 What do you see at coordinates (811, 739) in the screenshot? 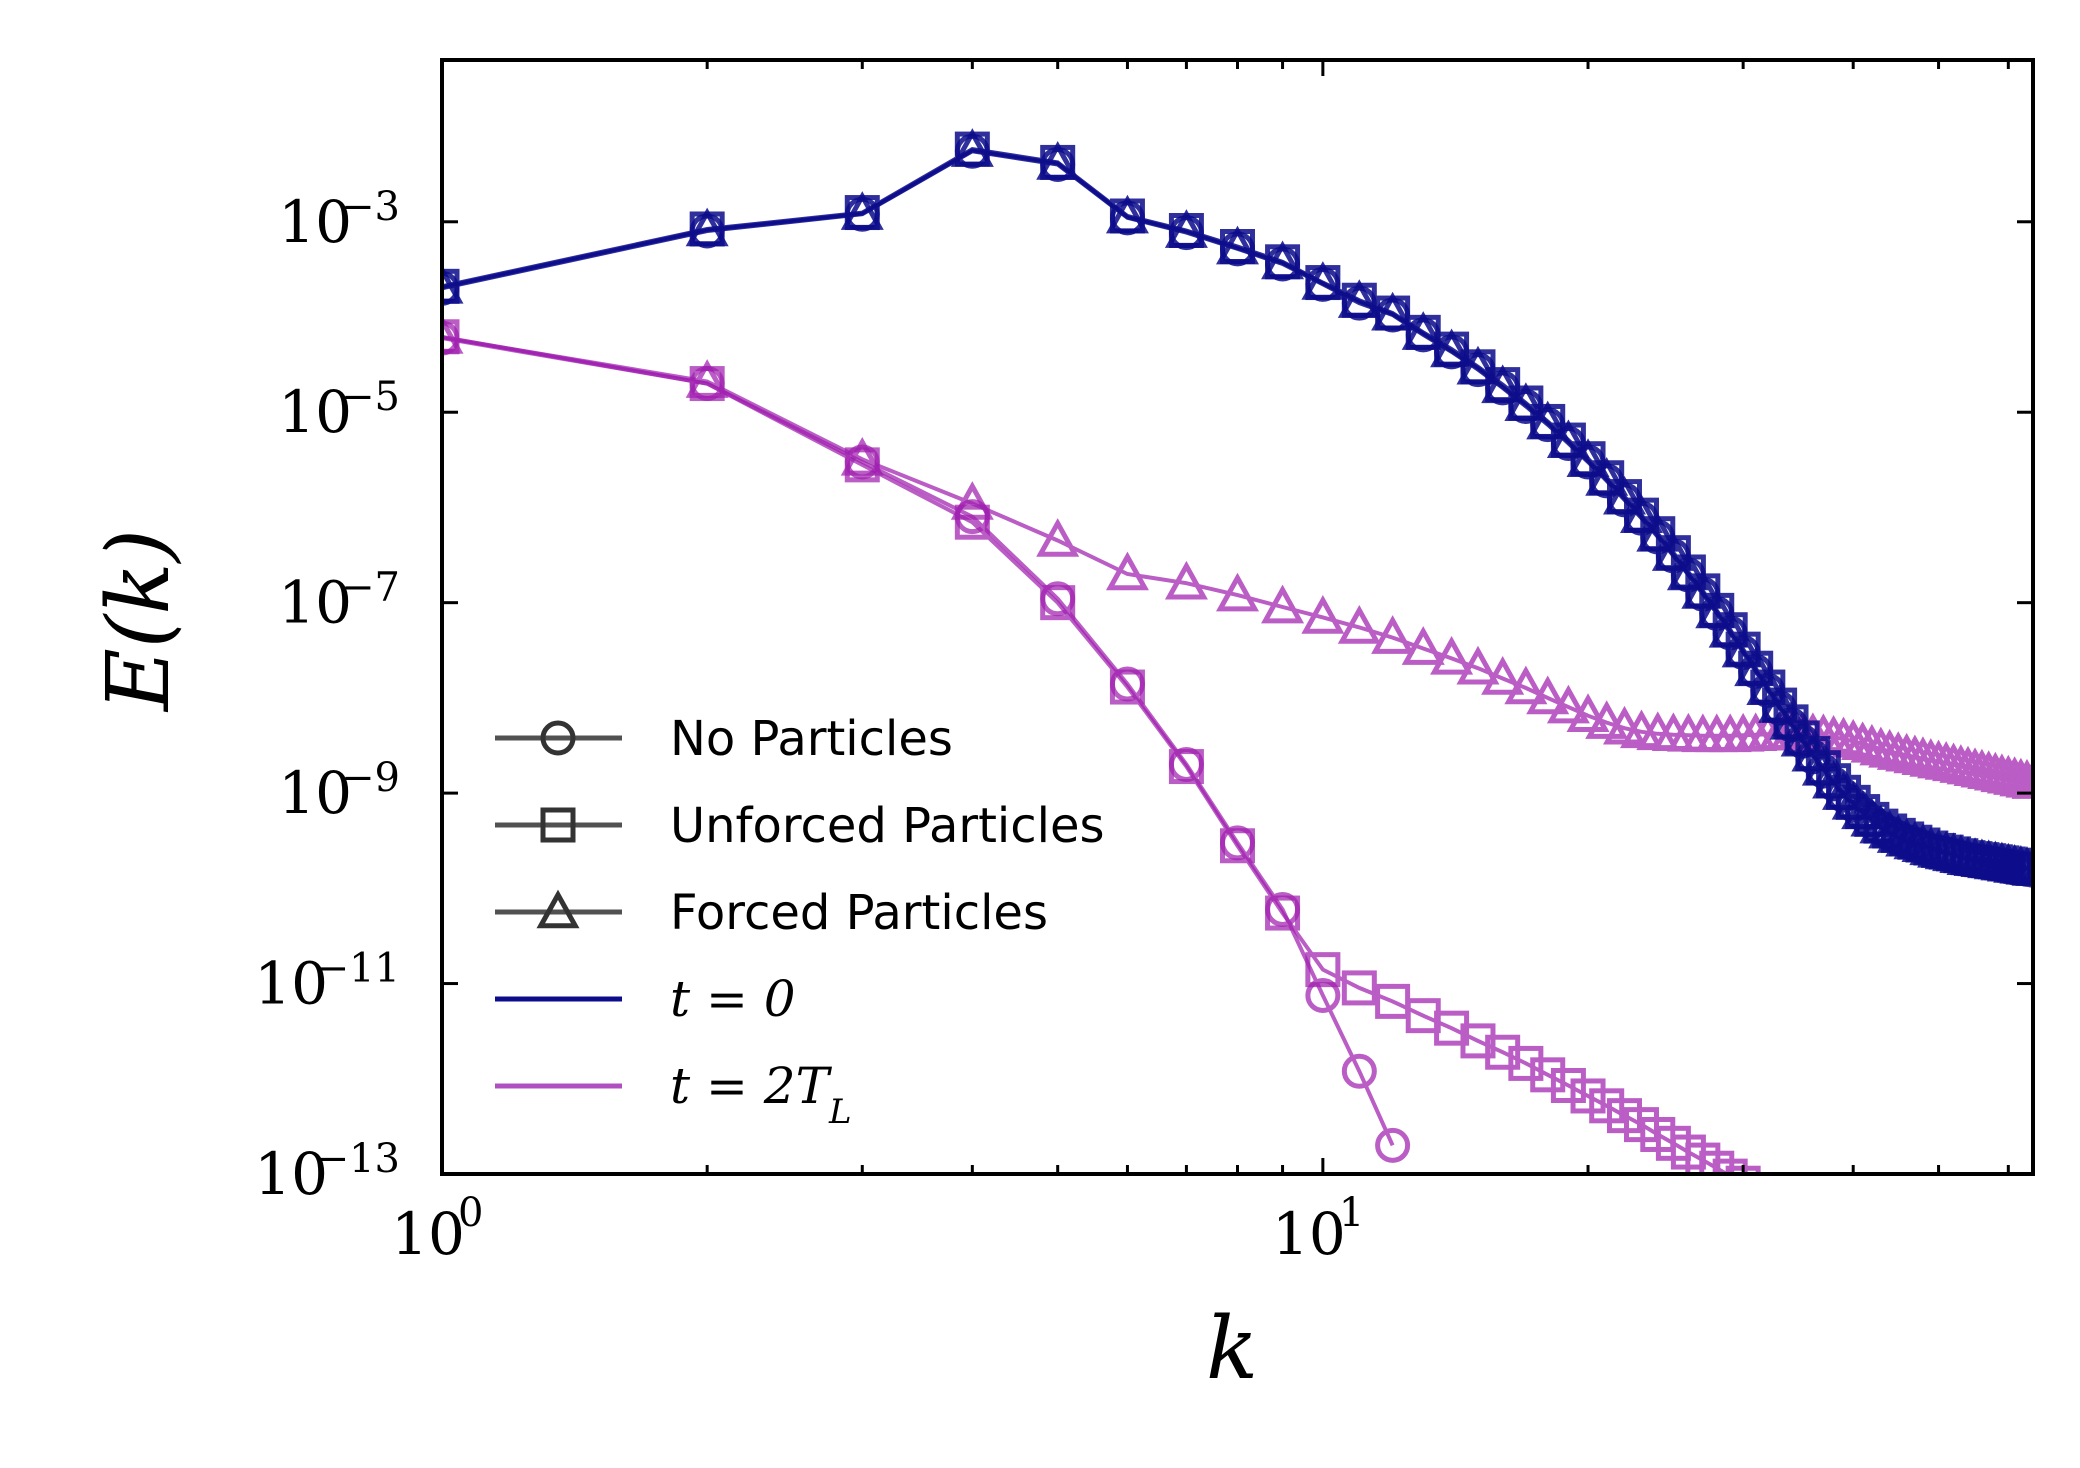
I see `legend-label: No Particles` at bounding box center [811, 739].